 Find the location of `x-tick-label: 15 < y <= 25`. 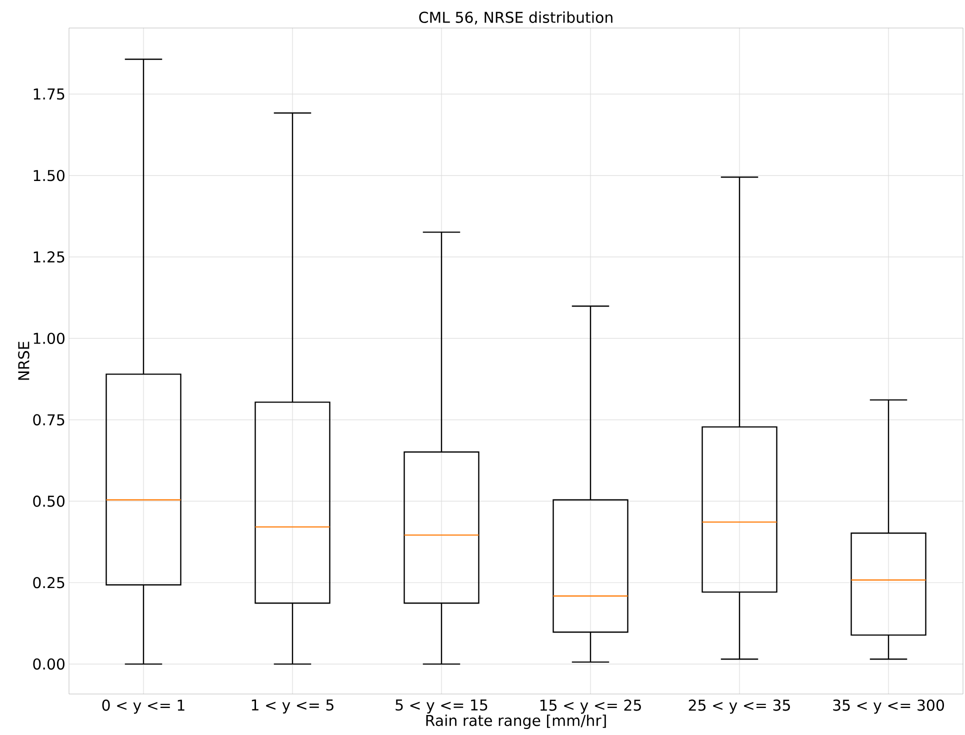

x-tick-label: 15 < y <= 25 is located at coordinates (590, 707).